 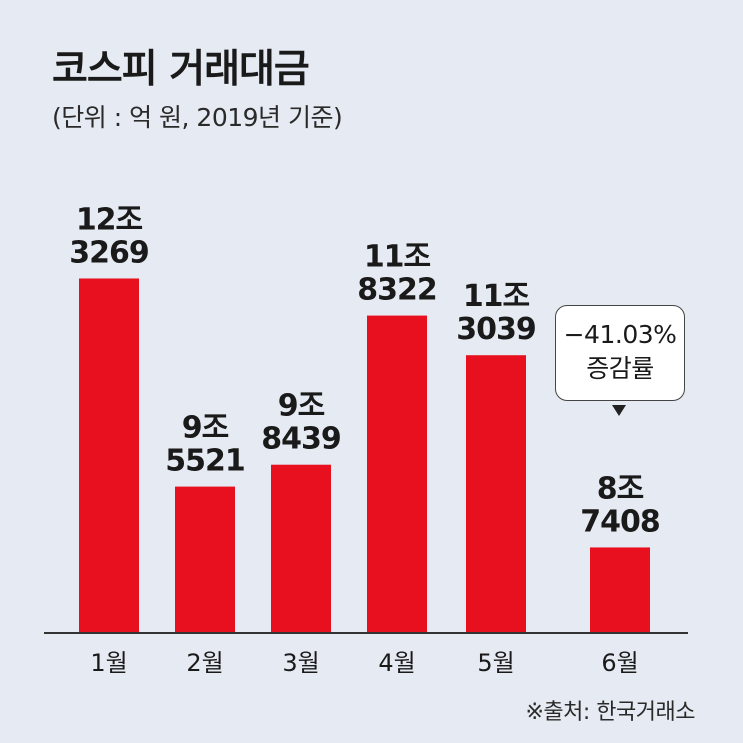 I want to click on chart-subtitle: (단위 : 억 원, 2019년 기준), so click(x=197, y=117).